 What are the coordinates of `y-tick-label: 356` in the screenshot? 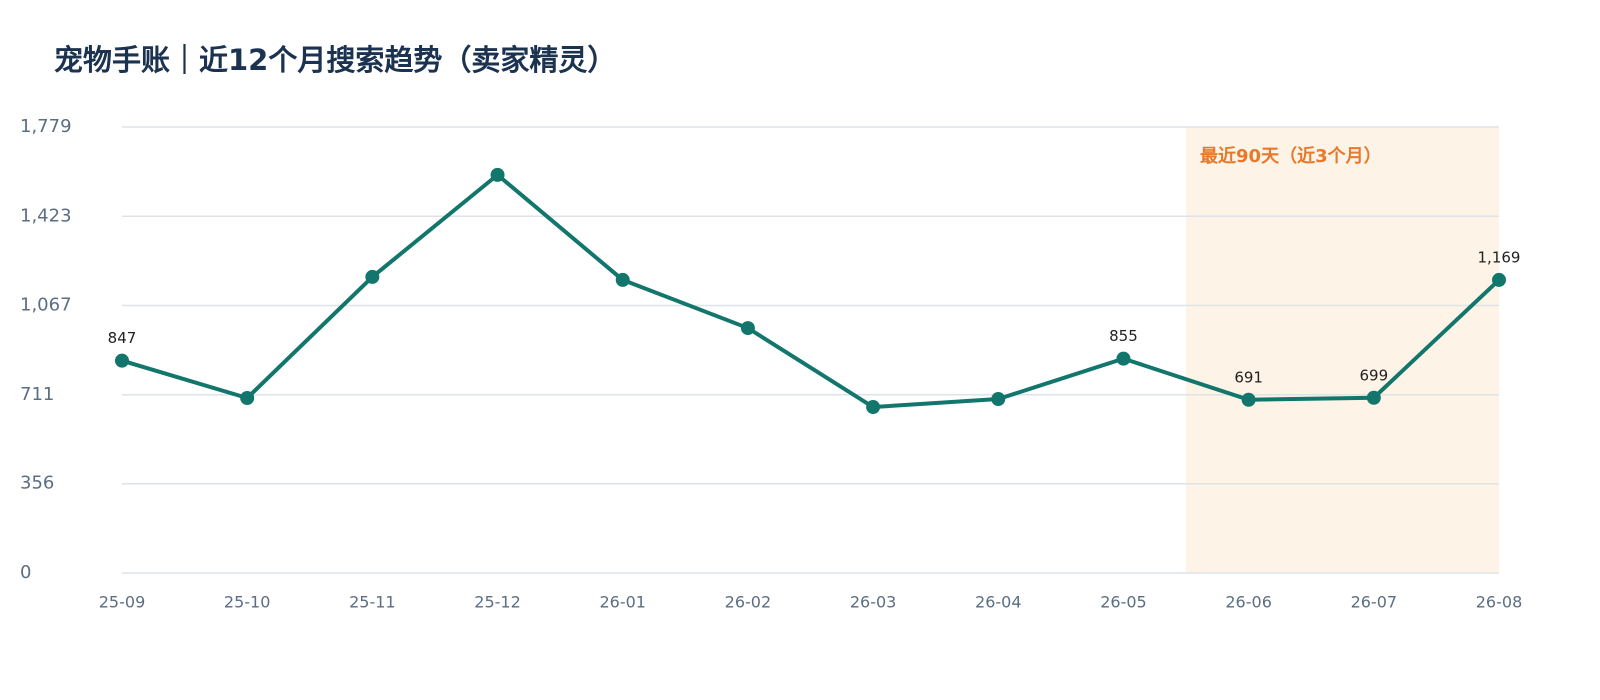 It's located at (37, 483).